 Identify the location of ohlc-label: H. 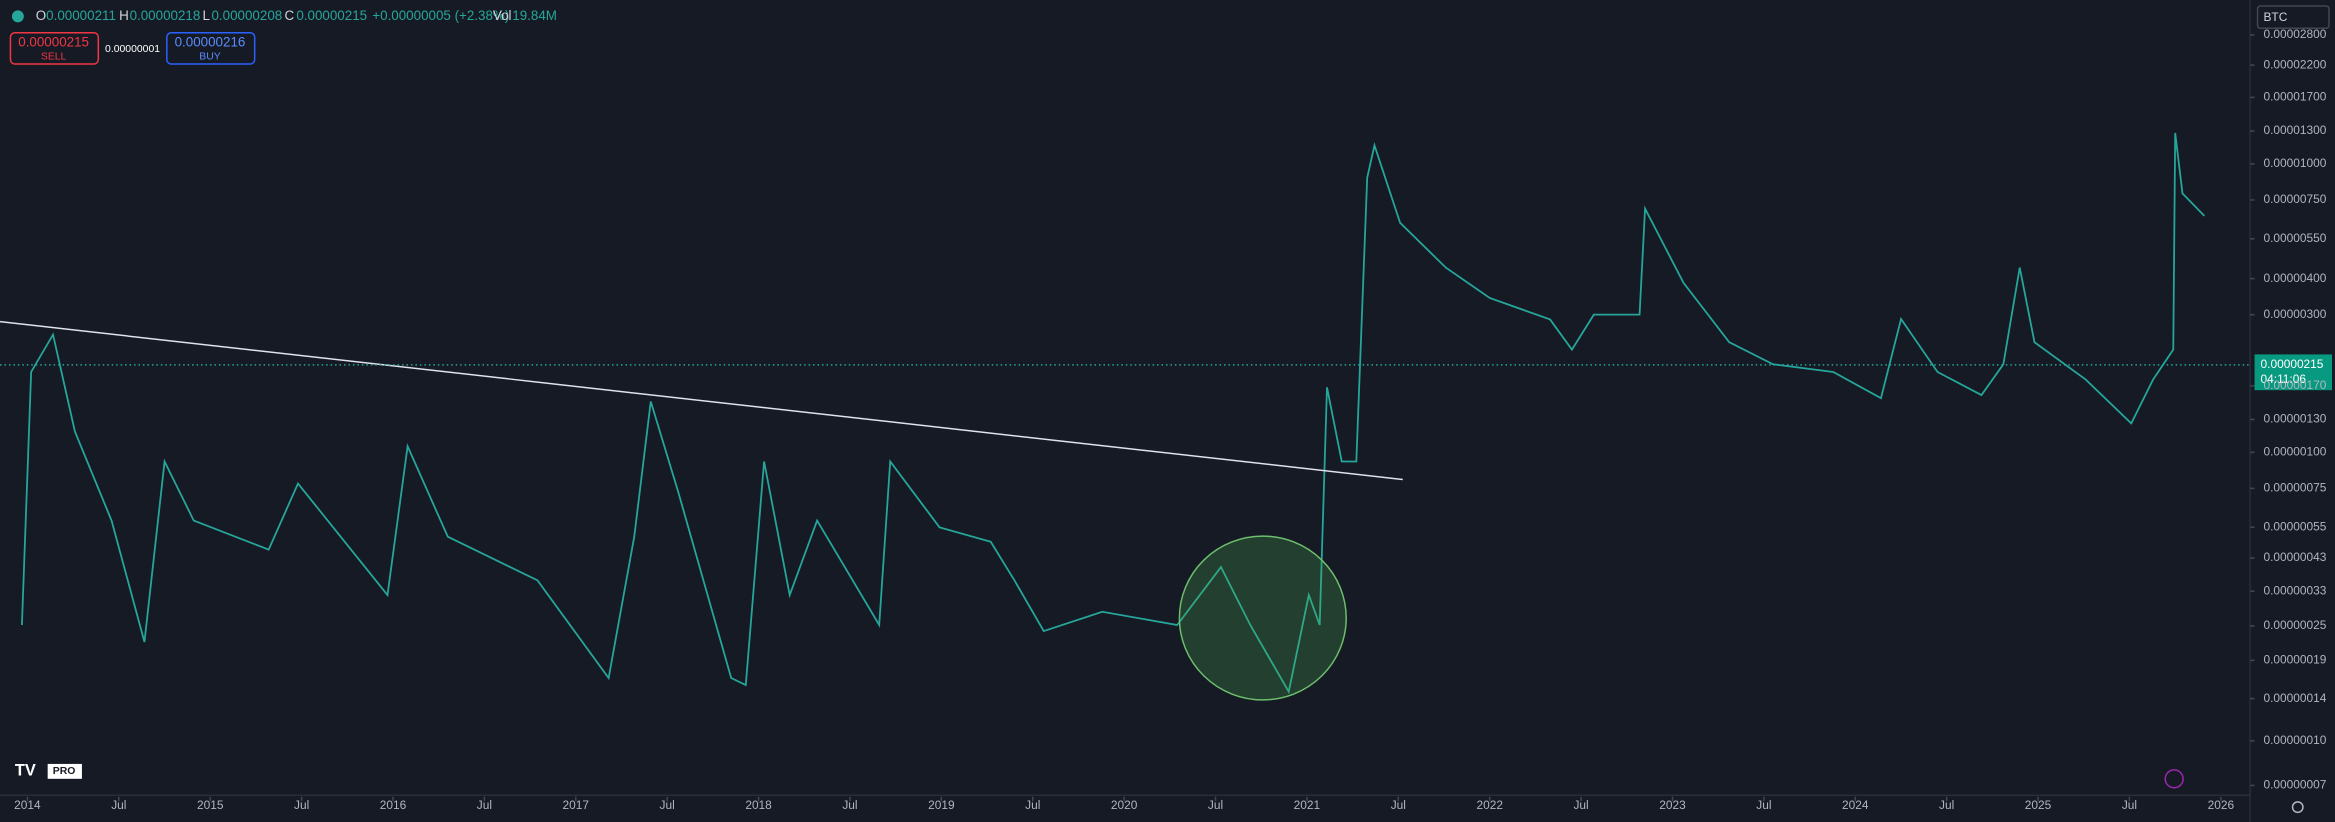
(124, 15).